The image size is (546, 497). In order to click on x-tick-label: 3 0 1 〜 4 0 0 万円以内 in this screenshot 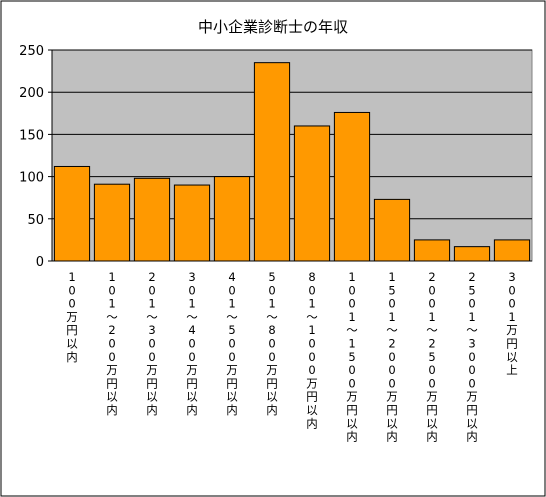, I will do `click(192, 343)`.